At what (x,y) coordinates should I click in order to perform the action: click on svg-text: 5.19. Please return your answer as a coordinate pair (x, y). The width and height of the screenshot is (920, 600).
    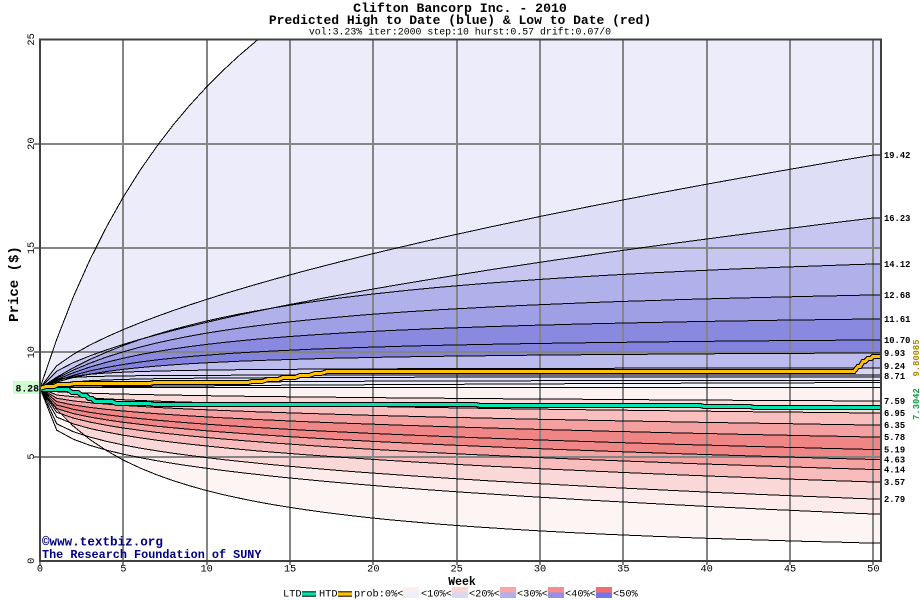
    Looking at the image, I should click on (894, 451).